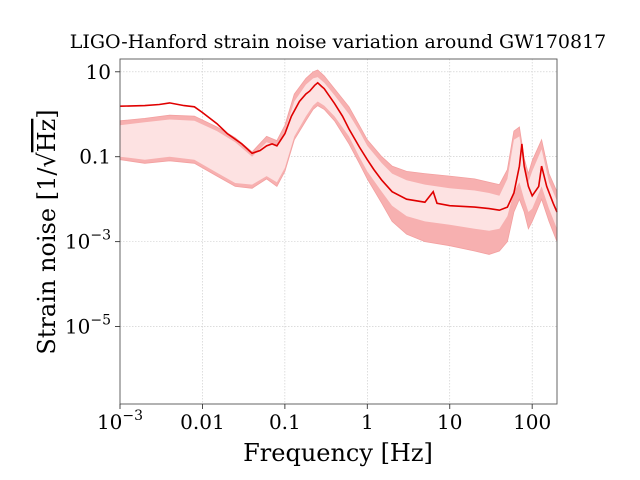 The image size is (640, 480). Describe the element at coordinates (47, 113) in the screenshot. I see `y-axis-label-suffix: ]` at that location.